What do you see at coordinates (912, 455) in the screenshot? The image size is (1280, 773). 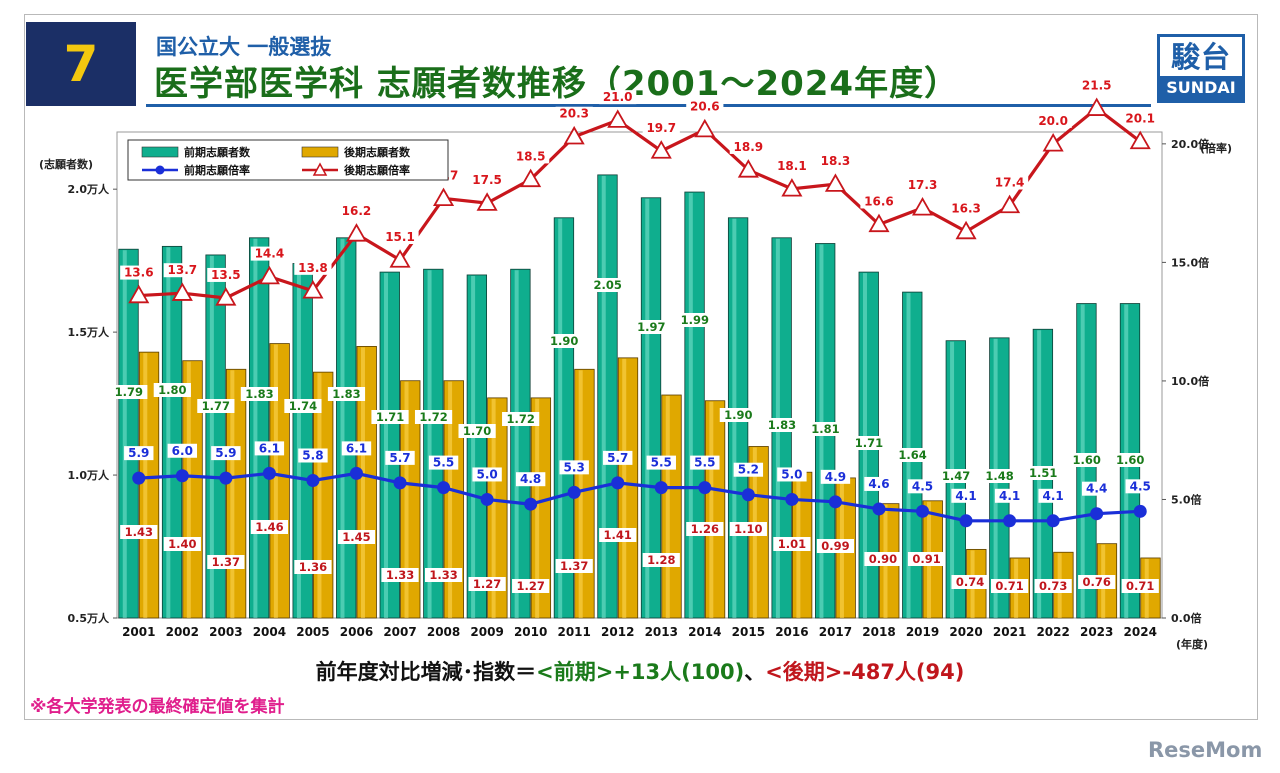 I see `bar-front-value-label: 1.64` at bounding box center [912, 455].